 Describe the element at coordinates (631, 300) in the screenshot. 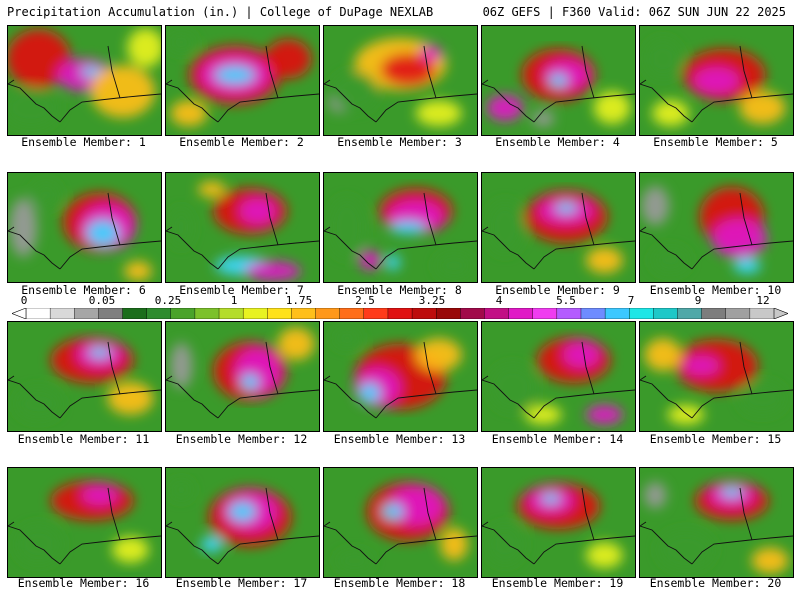

I see `colorbar-tick-label: 7` at that location.